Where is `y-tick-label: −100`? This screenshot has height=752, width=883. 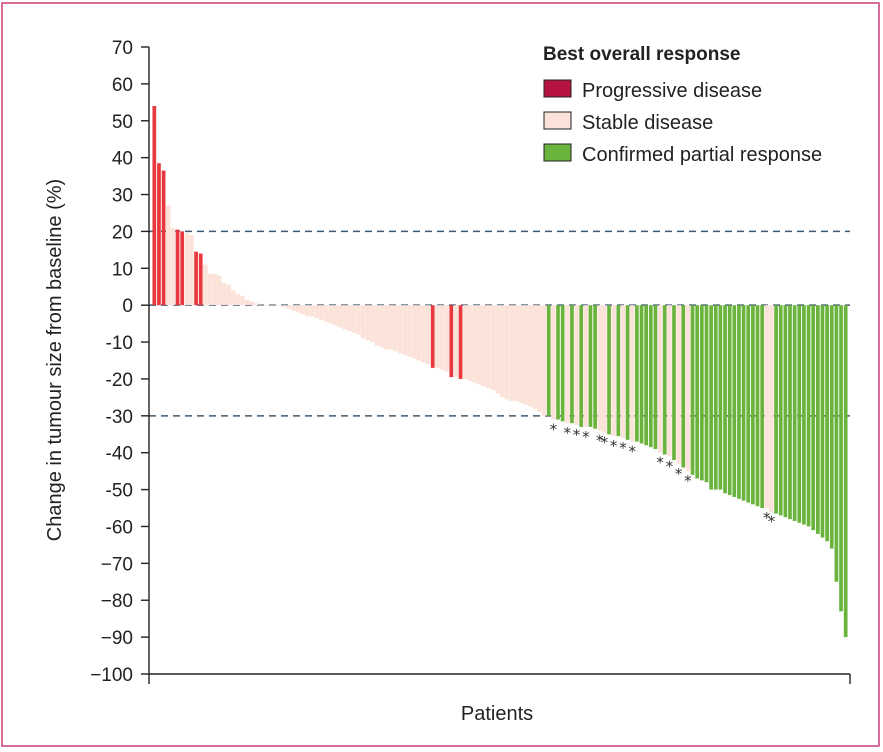 y-tick-label: −100 is located at coordinates (111, 675).